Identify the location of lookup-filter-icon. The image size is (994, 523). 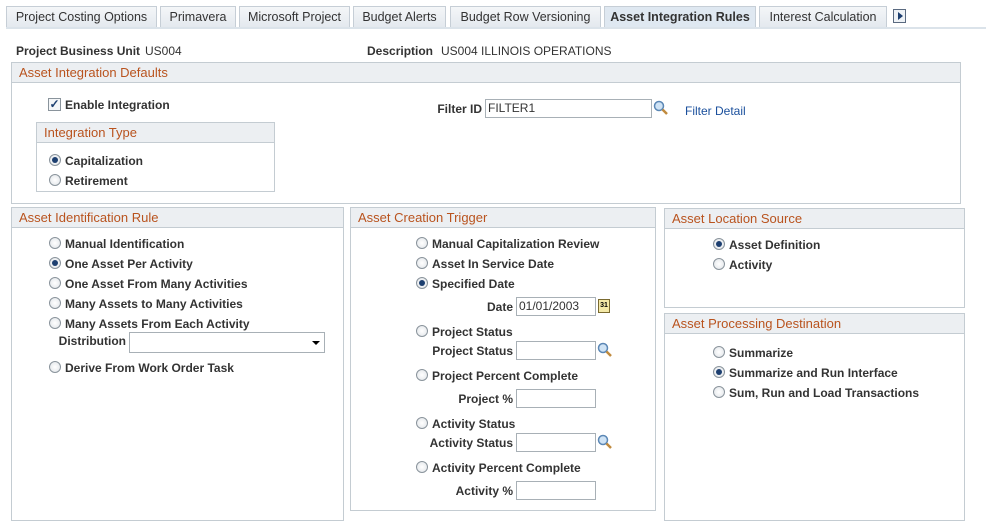
(661, 108).